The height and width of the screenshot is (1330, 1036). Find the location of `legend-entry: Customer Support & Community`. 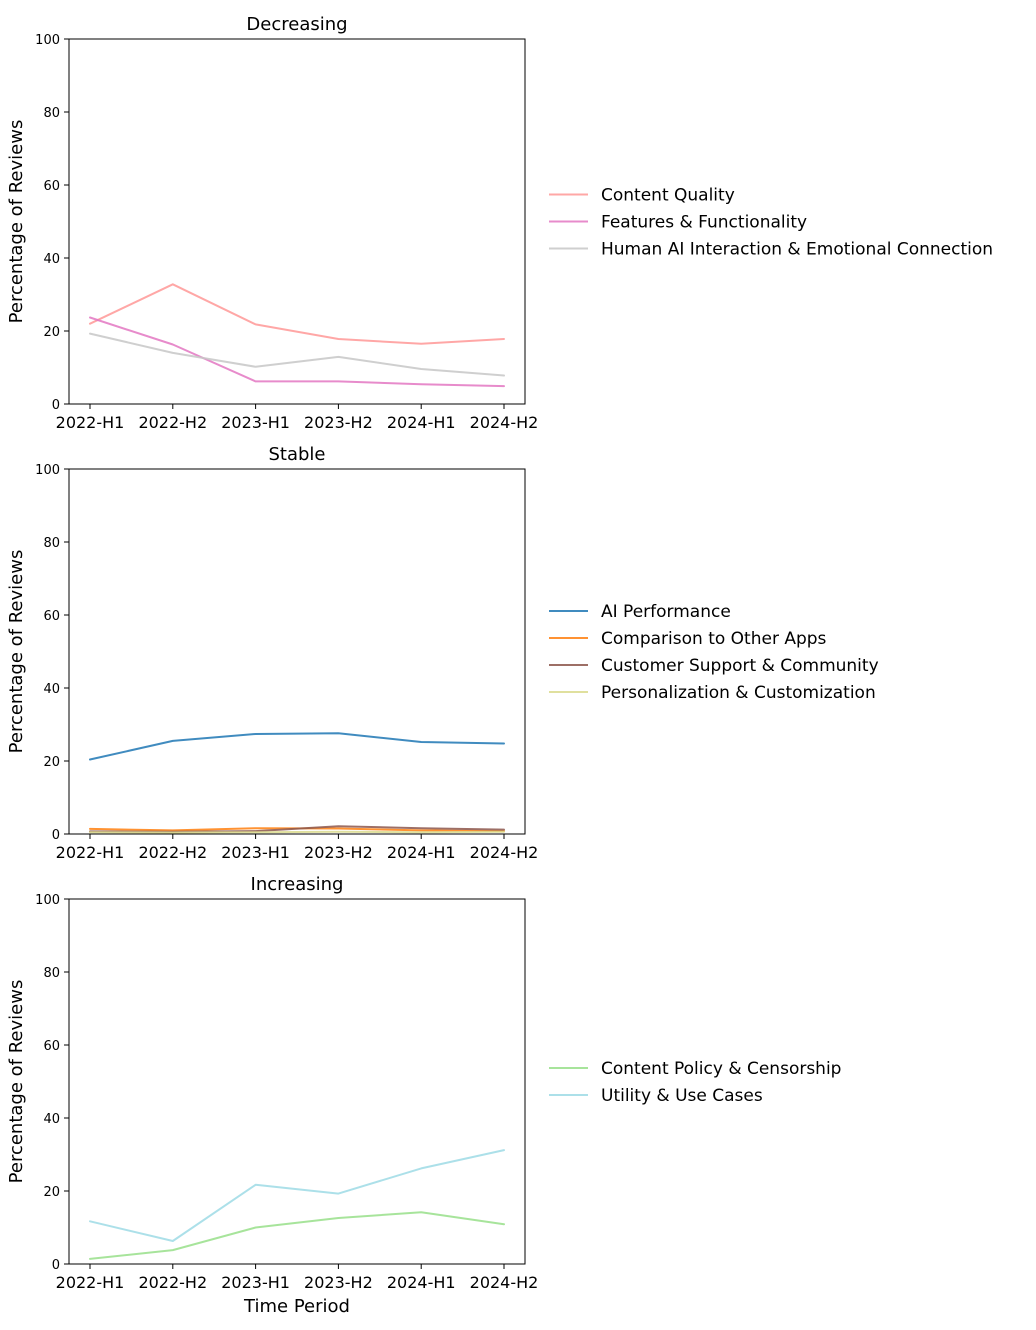

legend-entry: Customer Support & Community is located at coordinates (740, 666).